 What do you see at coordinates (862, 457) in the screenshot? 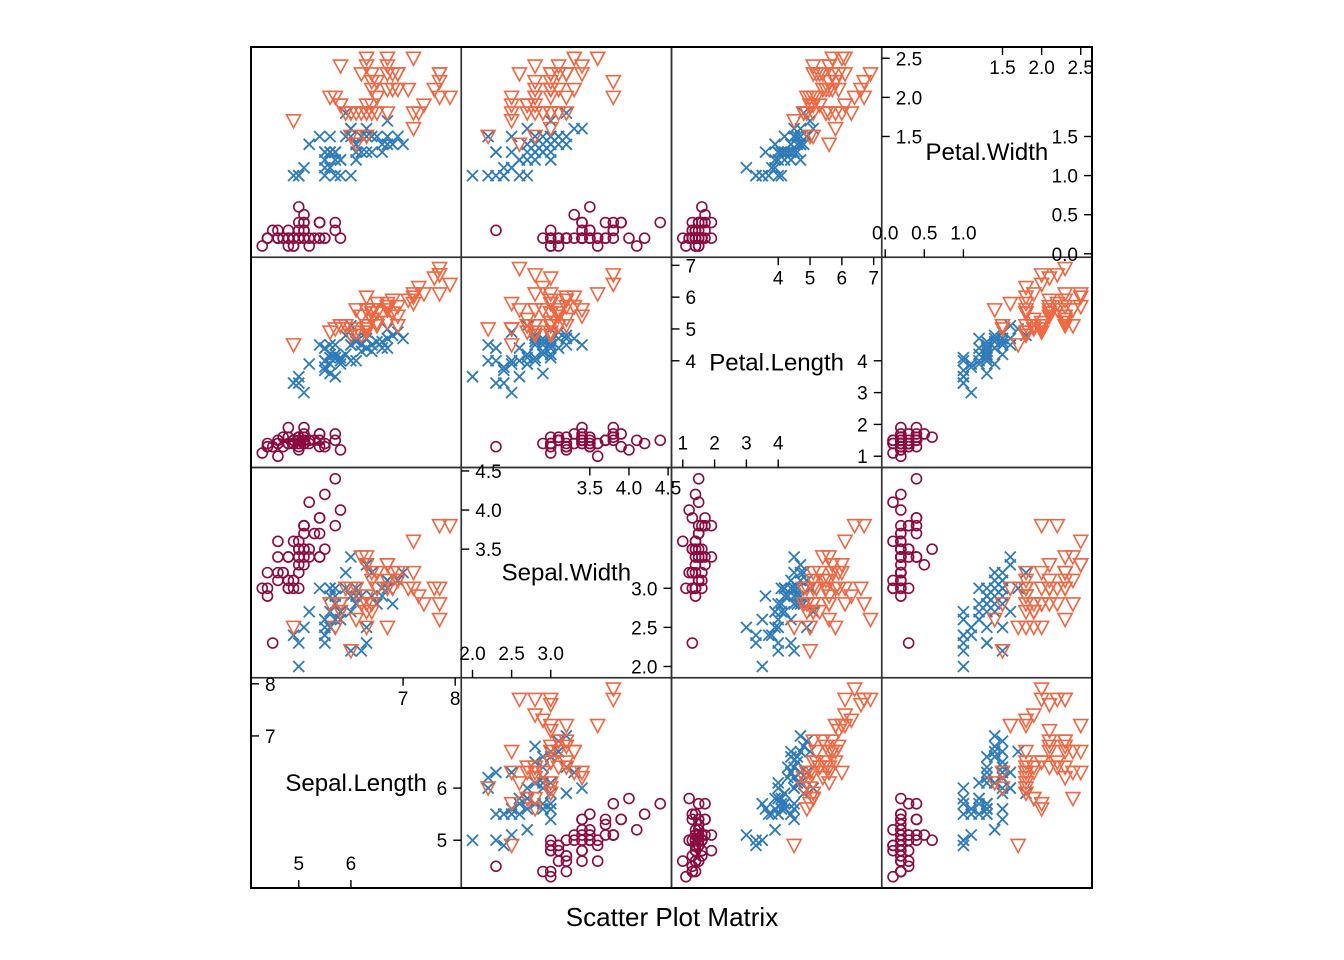
I see `tick-label: 1` at bounding box center [862, 457].